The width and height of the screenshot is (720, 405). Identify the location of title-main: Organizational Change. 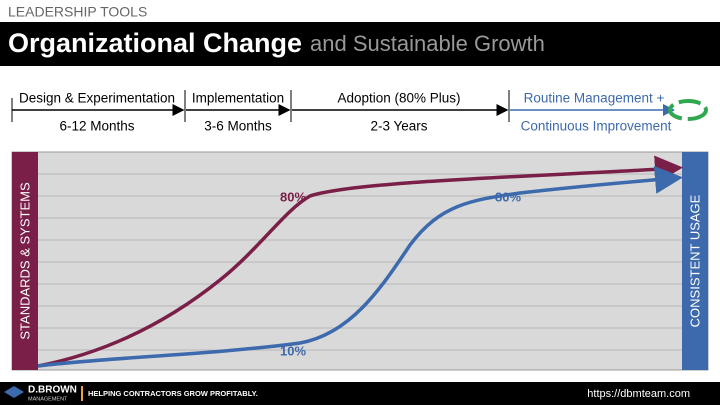
(155, 43).